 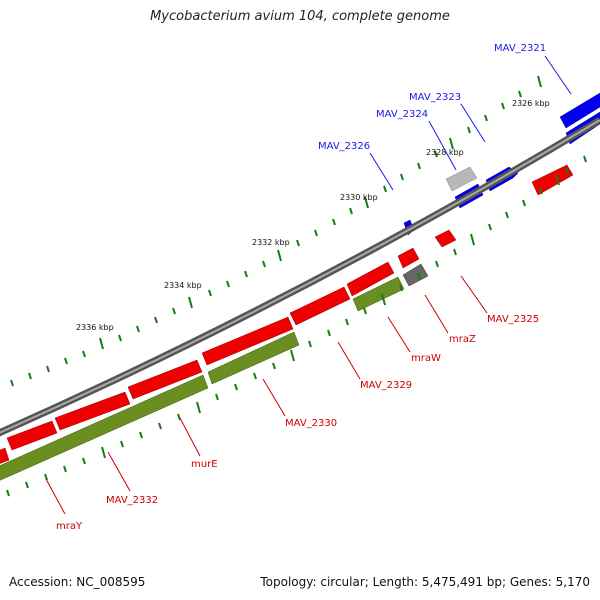 I want to click on gene-label-mav-2321: MAV_2321, so click(x=520, y=48).